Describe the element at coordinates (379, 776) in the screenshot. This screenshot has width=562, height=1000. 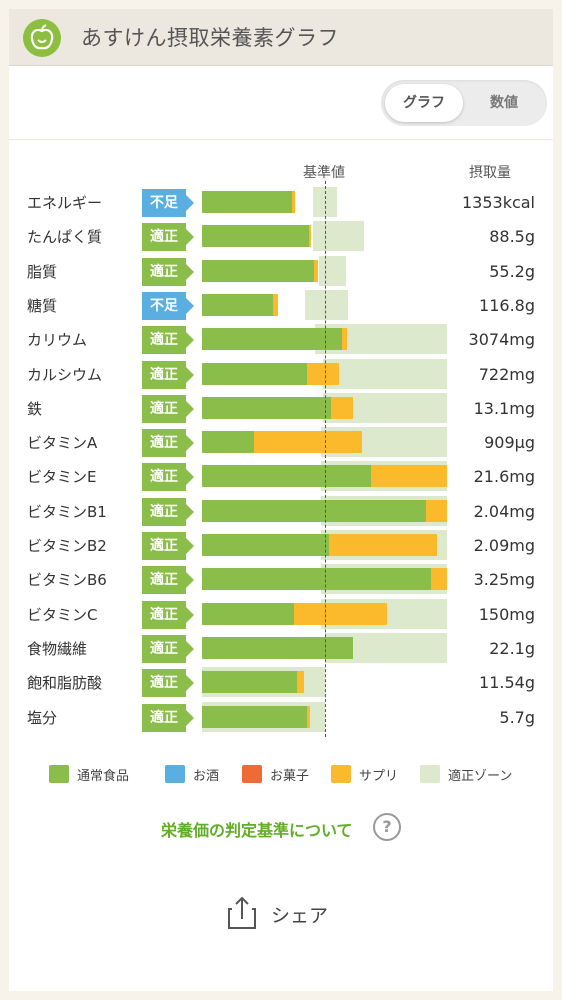
I see `legend-label: サプリ` at that location.